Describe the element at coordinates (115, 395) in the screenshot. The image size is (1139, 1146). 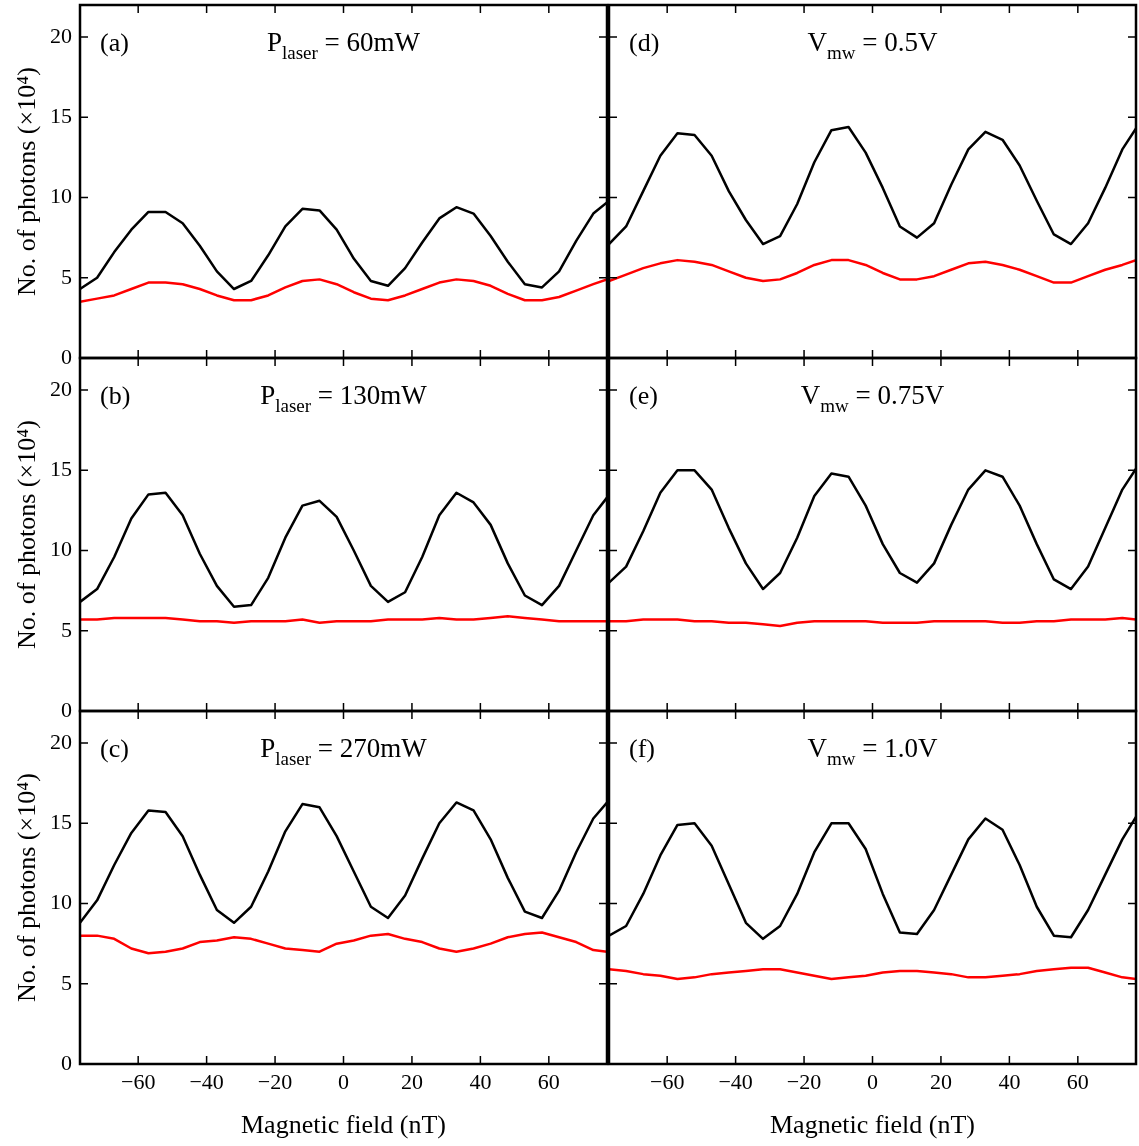
I see `annotation: (b)` at that location.